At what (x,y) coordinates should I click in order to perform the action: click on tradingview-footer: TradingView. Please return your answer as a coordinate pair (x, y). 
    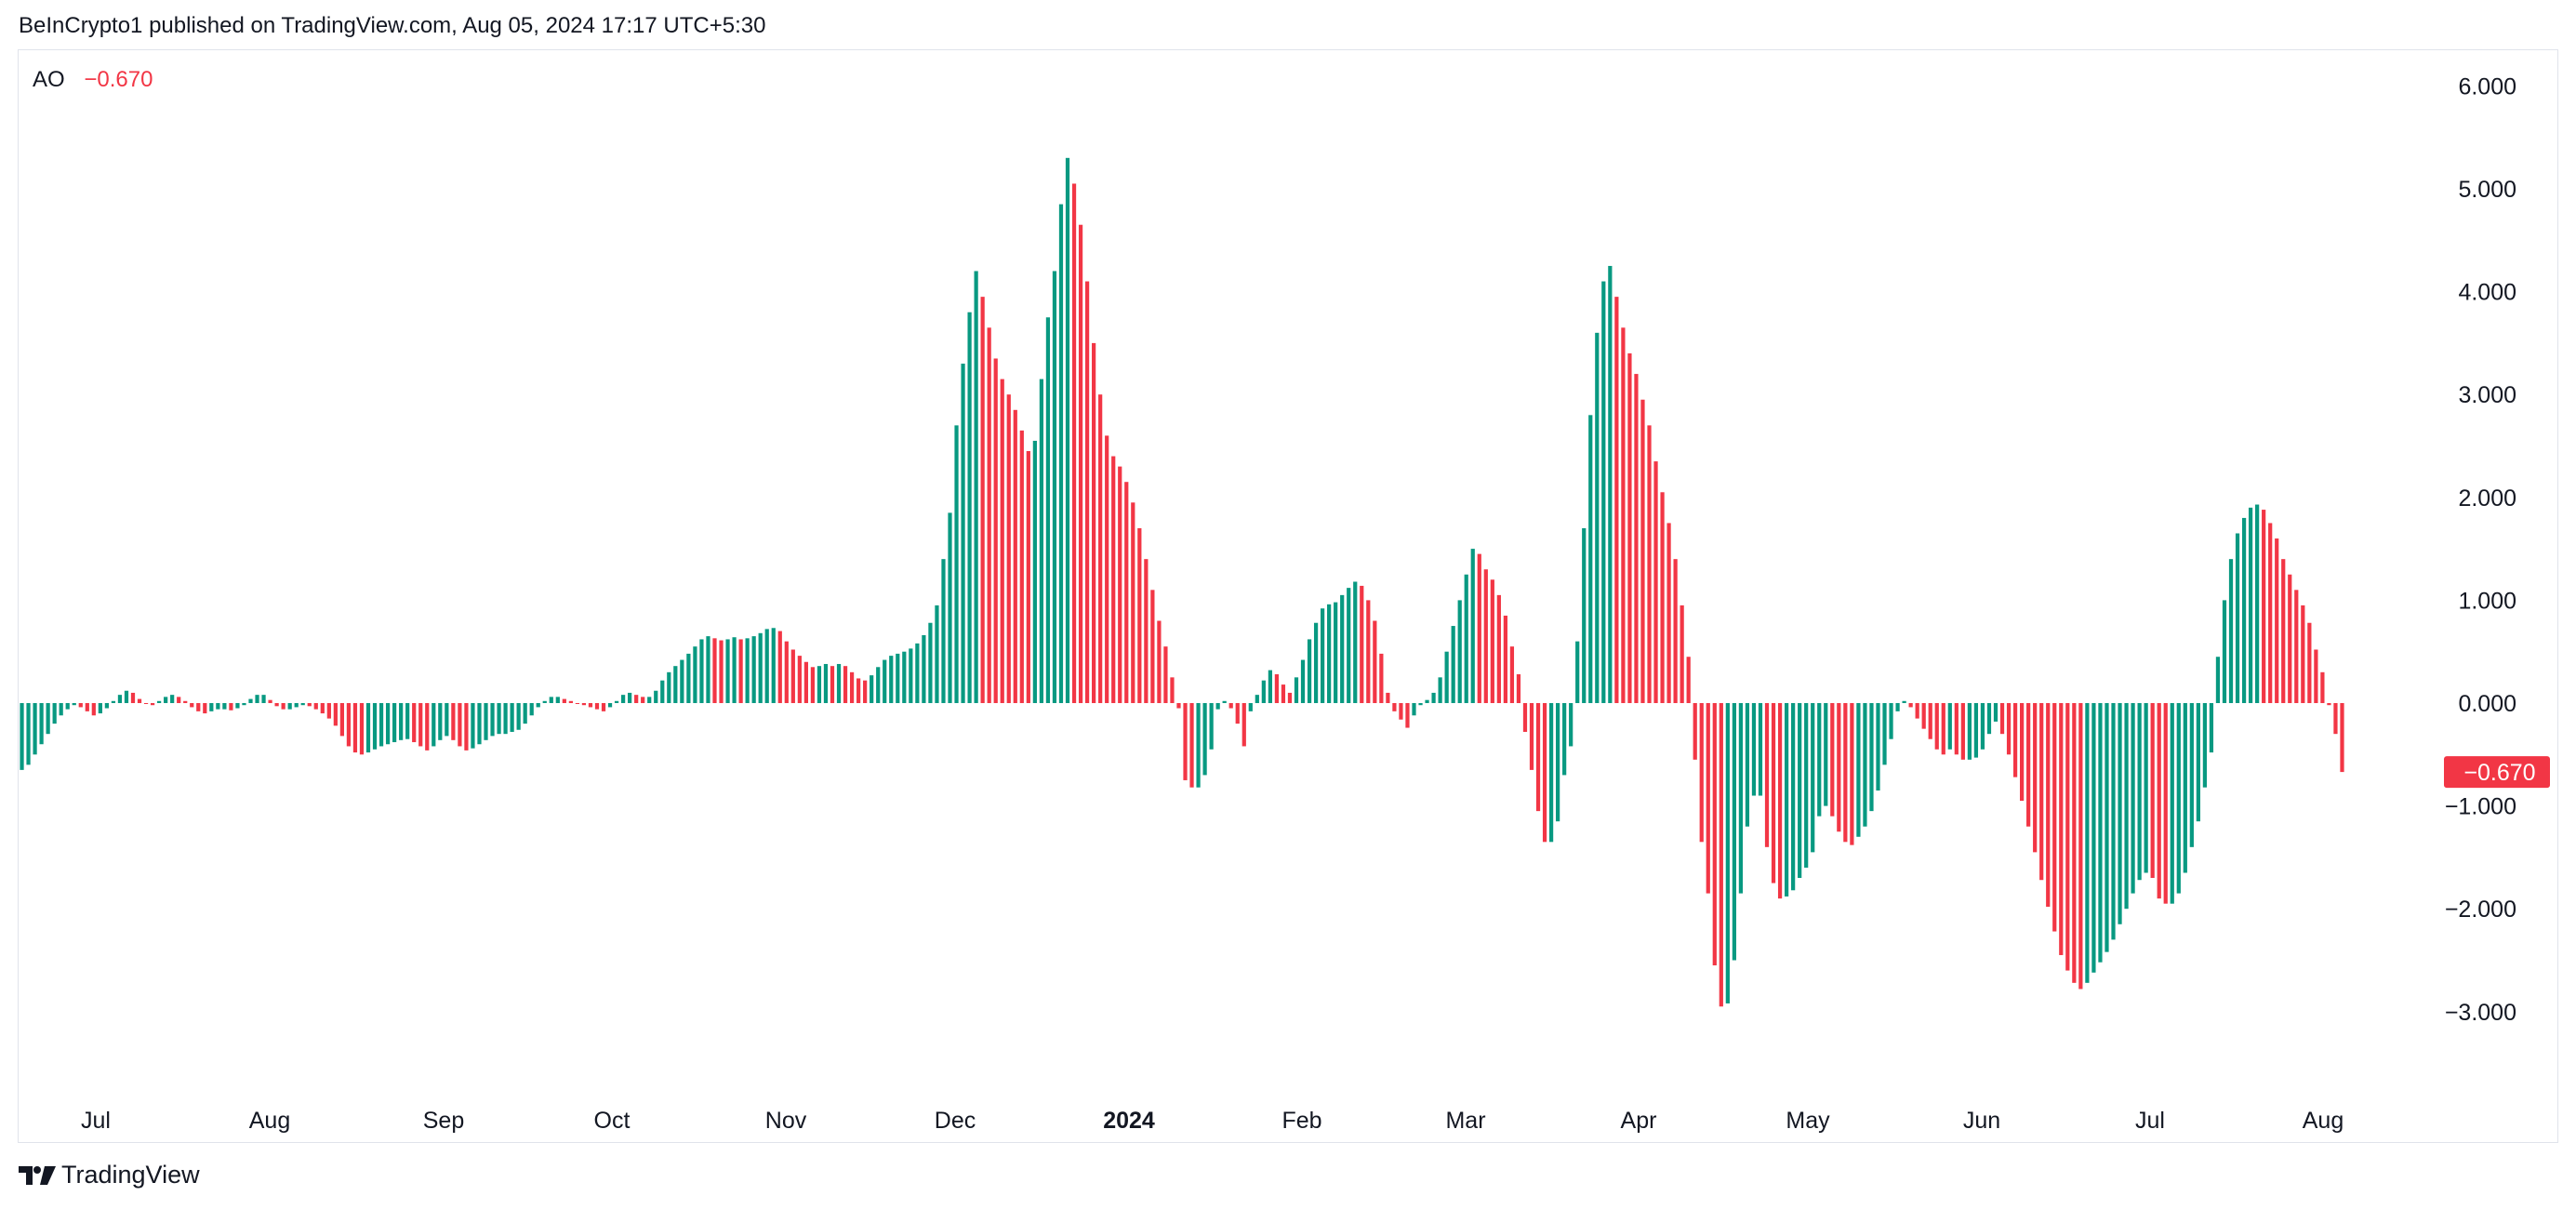
    Looking at the image, I should click on (109, 1175).